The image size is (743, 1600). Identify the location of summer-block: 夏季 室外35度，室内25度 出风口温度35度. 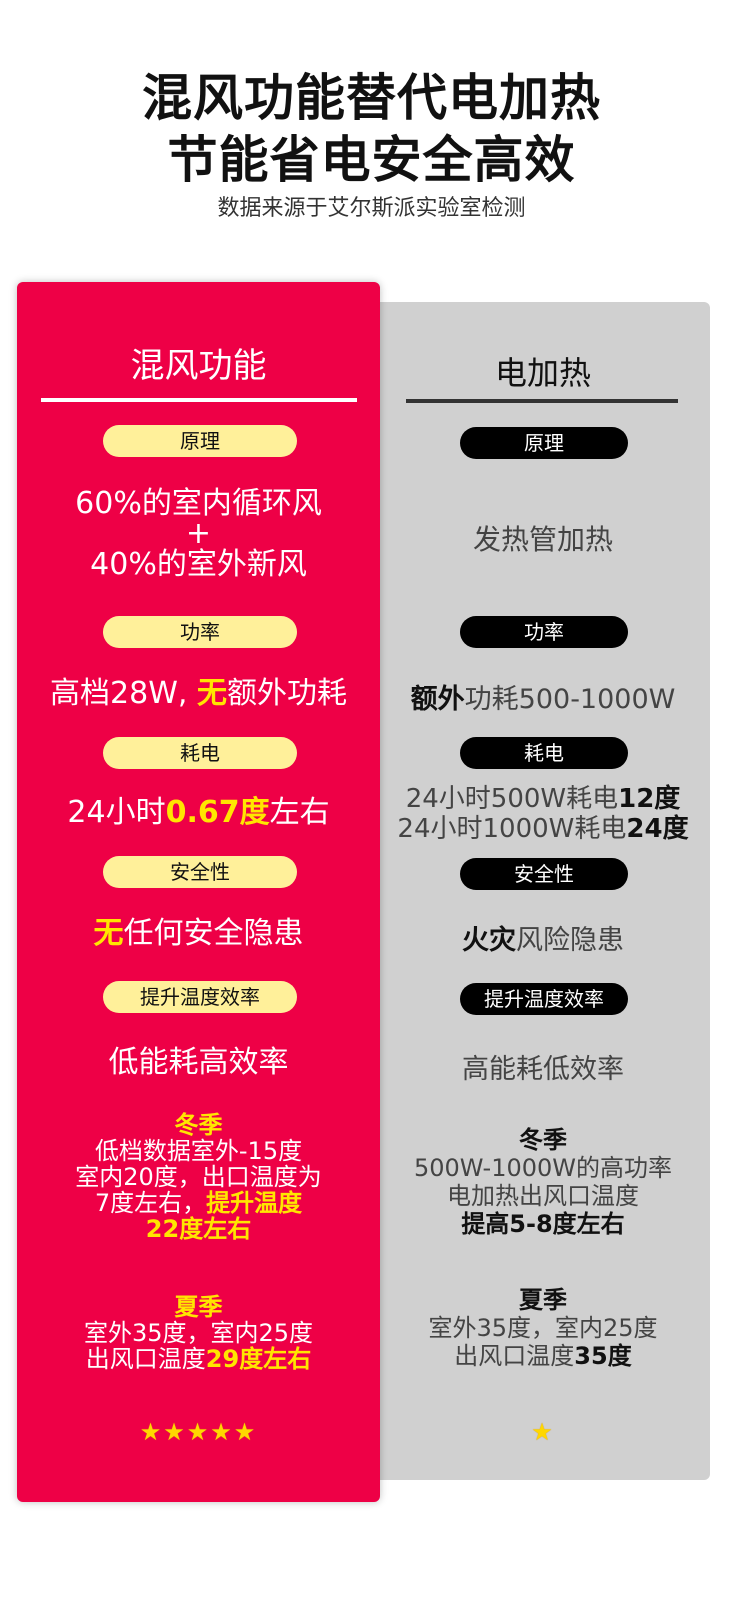
(543, 1328).